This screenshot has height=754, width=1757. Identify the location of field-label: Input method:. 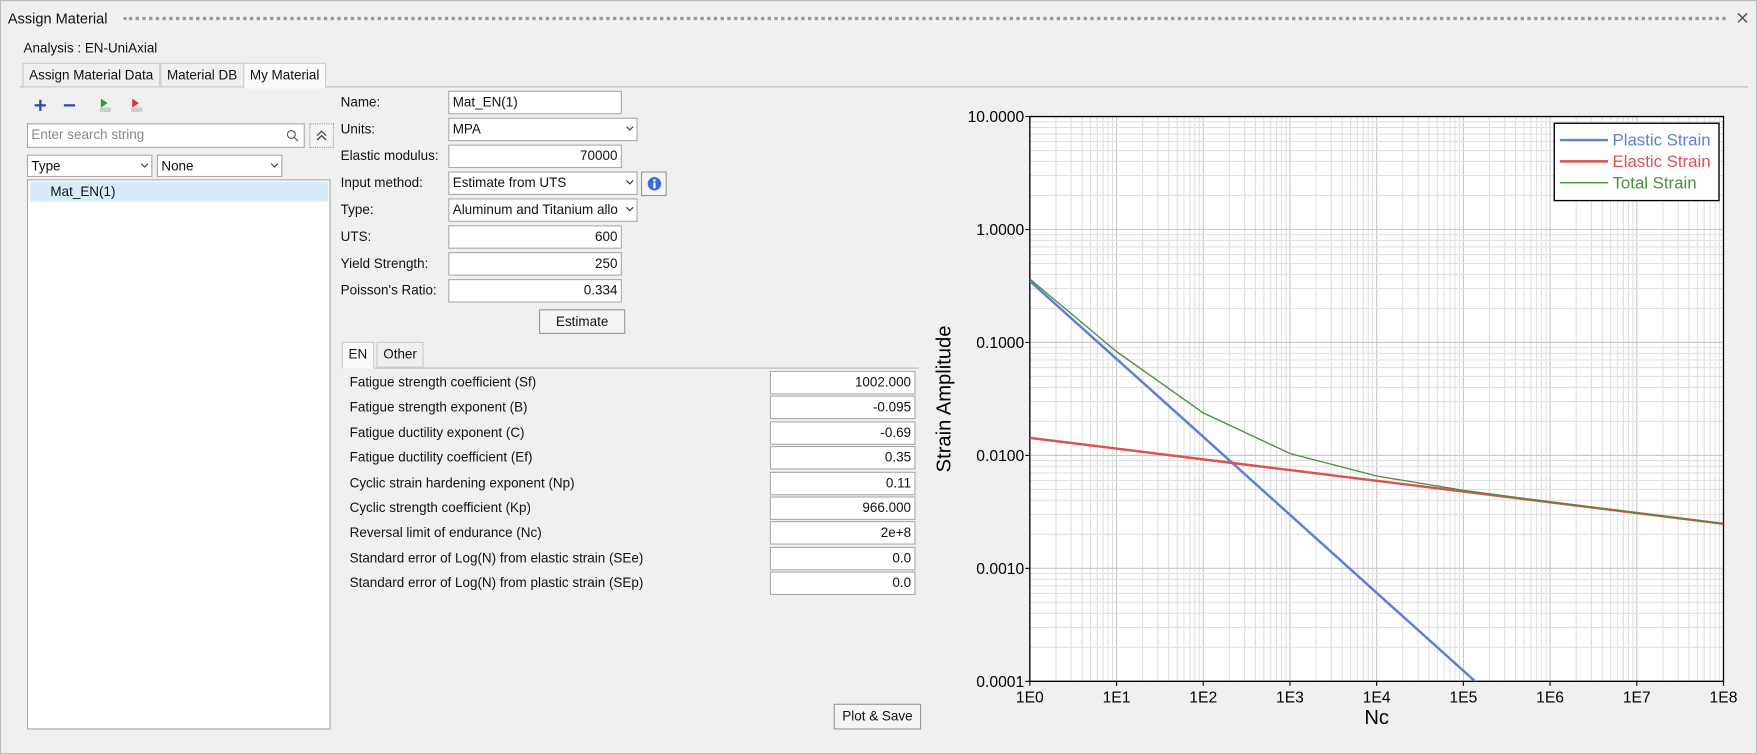
(381, 182).